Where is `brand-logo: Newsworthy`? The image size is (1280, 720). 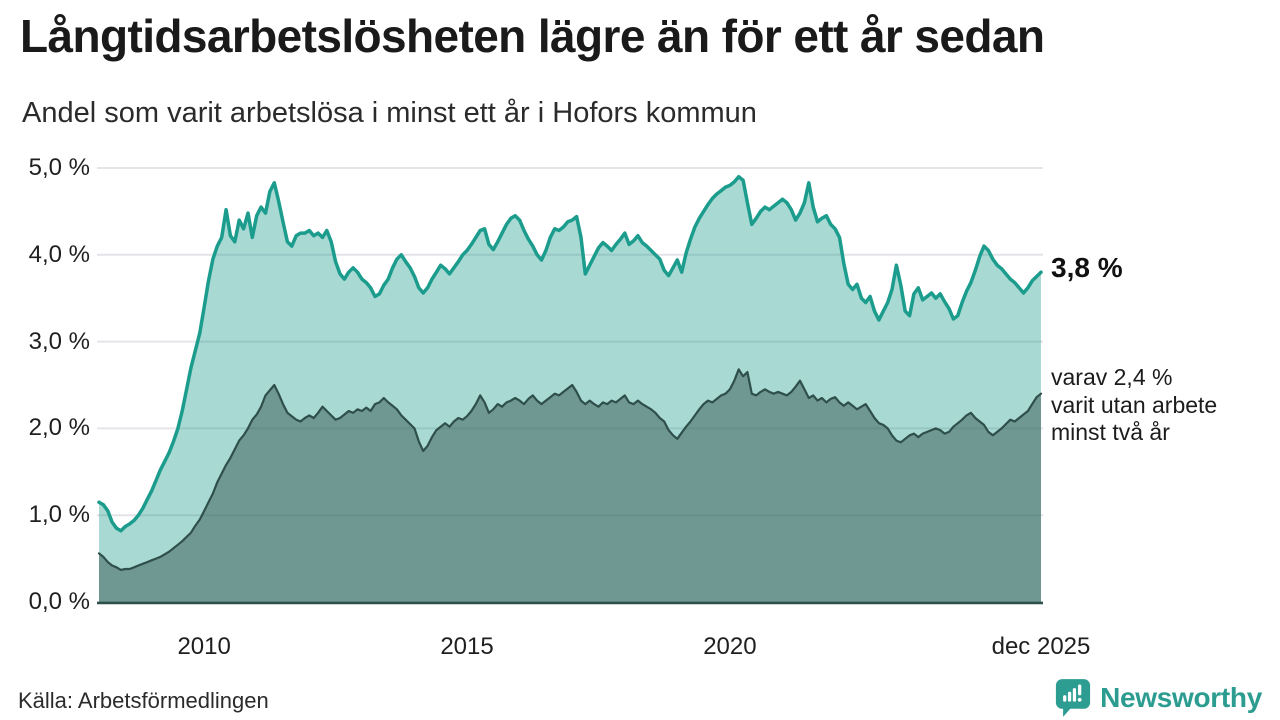 brand-logo: Newsworthy is located at coordinates (1158, 698).